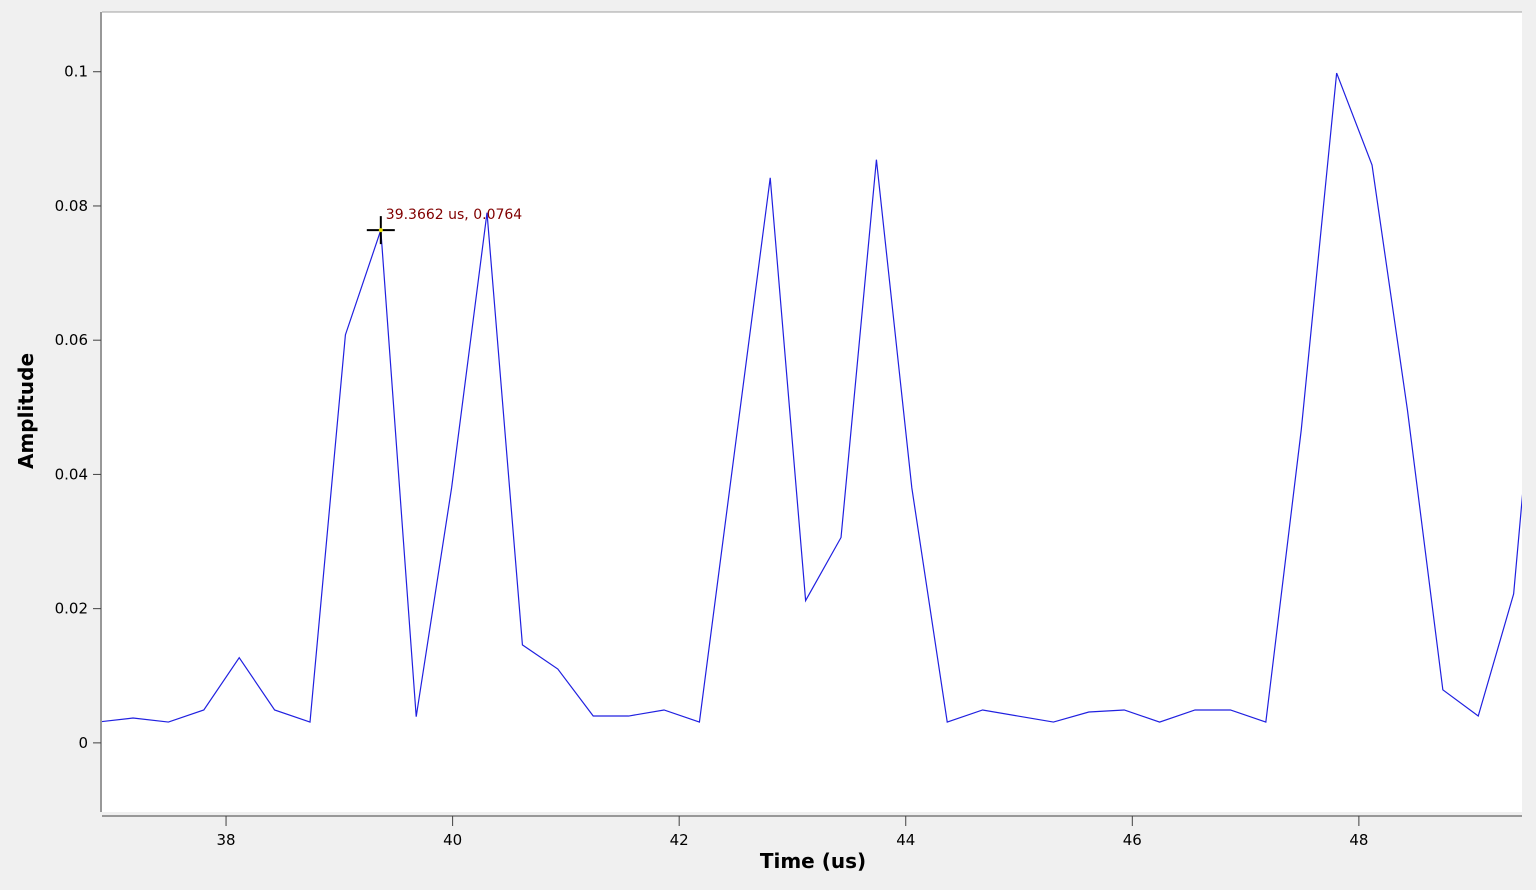 Image resolution: width=1536 pixels, height=890 pixels. What do you see at coordinates (71, 474) in the screenshot?
I see `y-tick-label: 0.04` at bounding box center [71, 474].